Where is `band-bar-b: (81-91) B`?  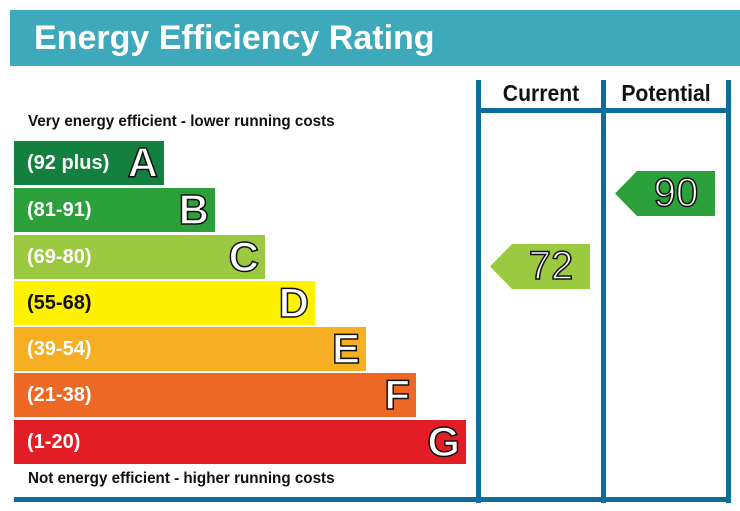
band-bar-b: (81-91) B is located at coordinates (114, 209).